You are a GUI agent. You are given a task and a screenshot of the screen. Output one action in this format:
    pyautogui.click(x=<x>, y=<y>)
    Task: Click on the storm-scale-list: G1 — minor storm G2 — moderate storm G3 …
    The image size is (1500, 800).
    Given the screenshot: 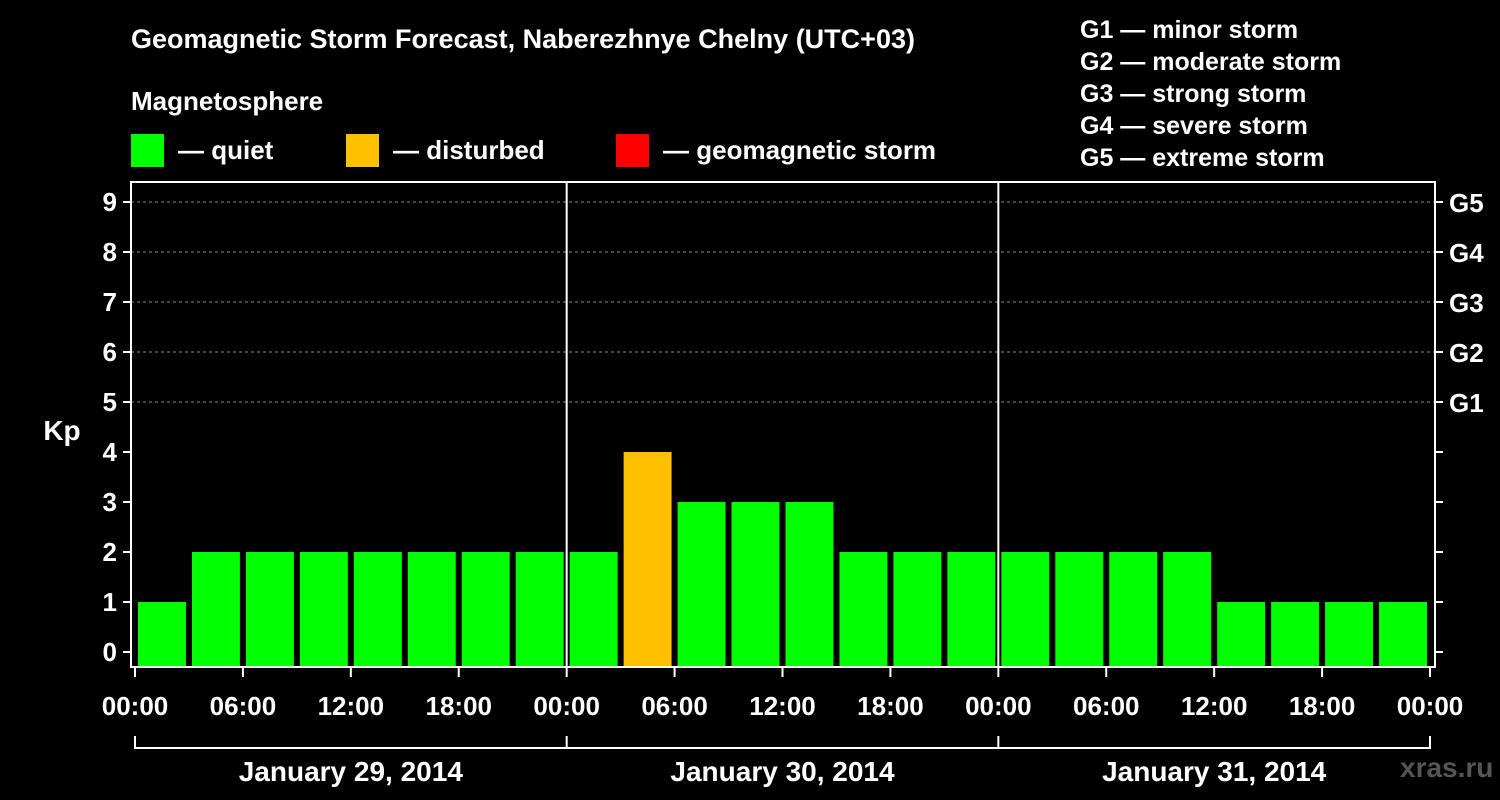 What is the action you would take?
    pyautogui.click(x=1210, y=94)
    